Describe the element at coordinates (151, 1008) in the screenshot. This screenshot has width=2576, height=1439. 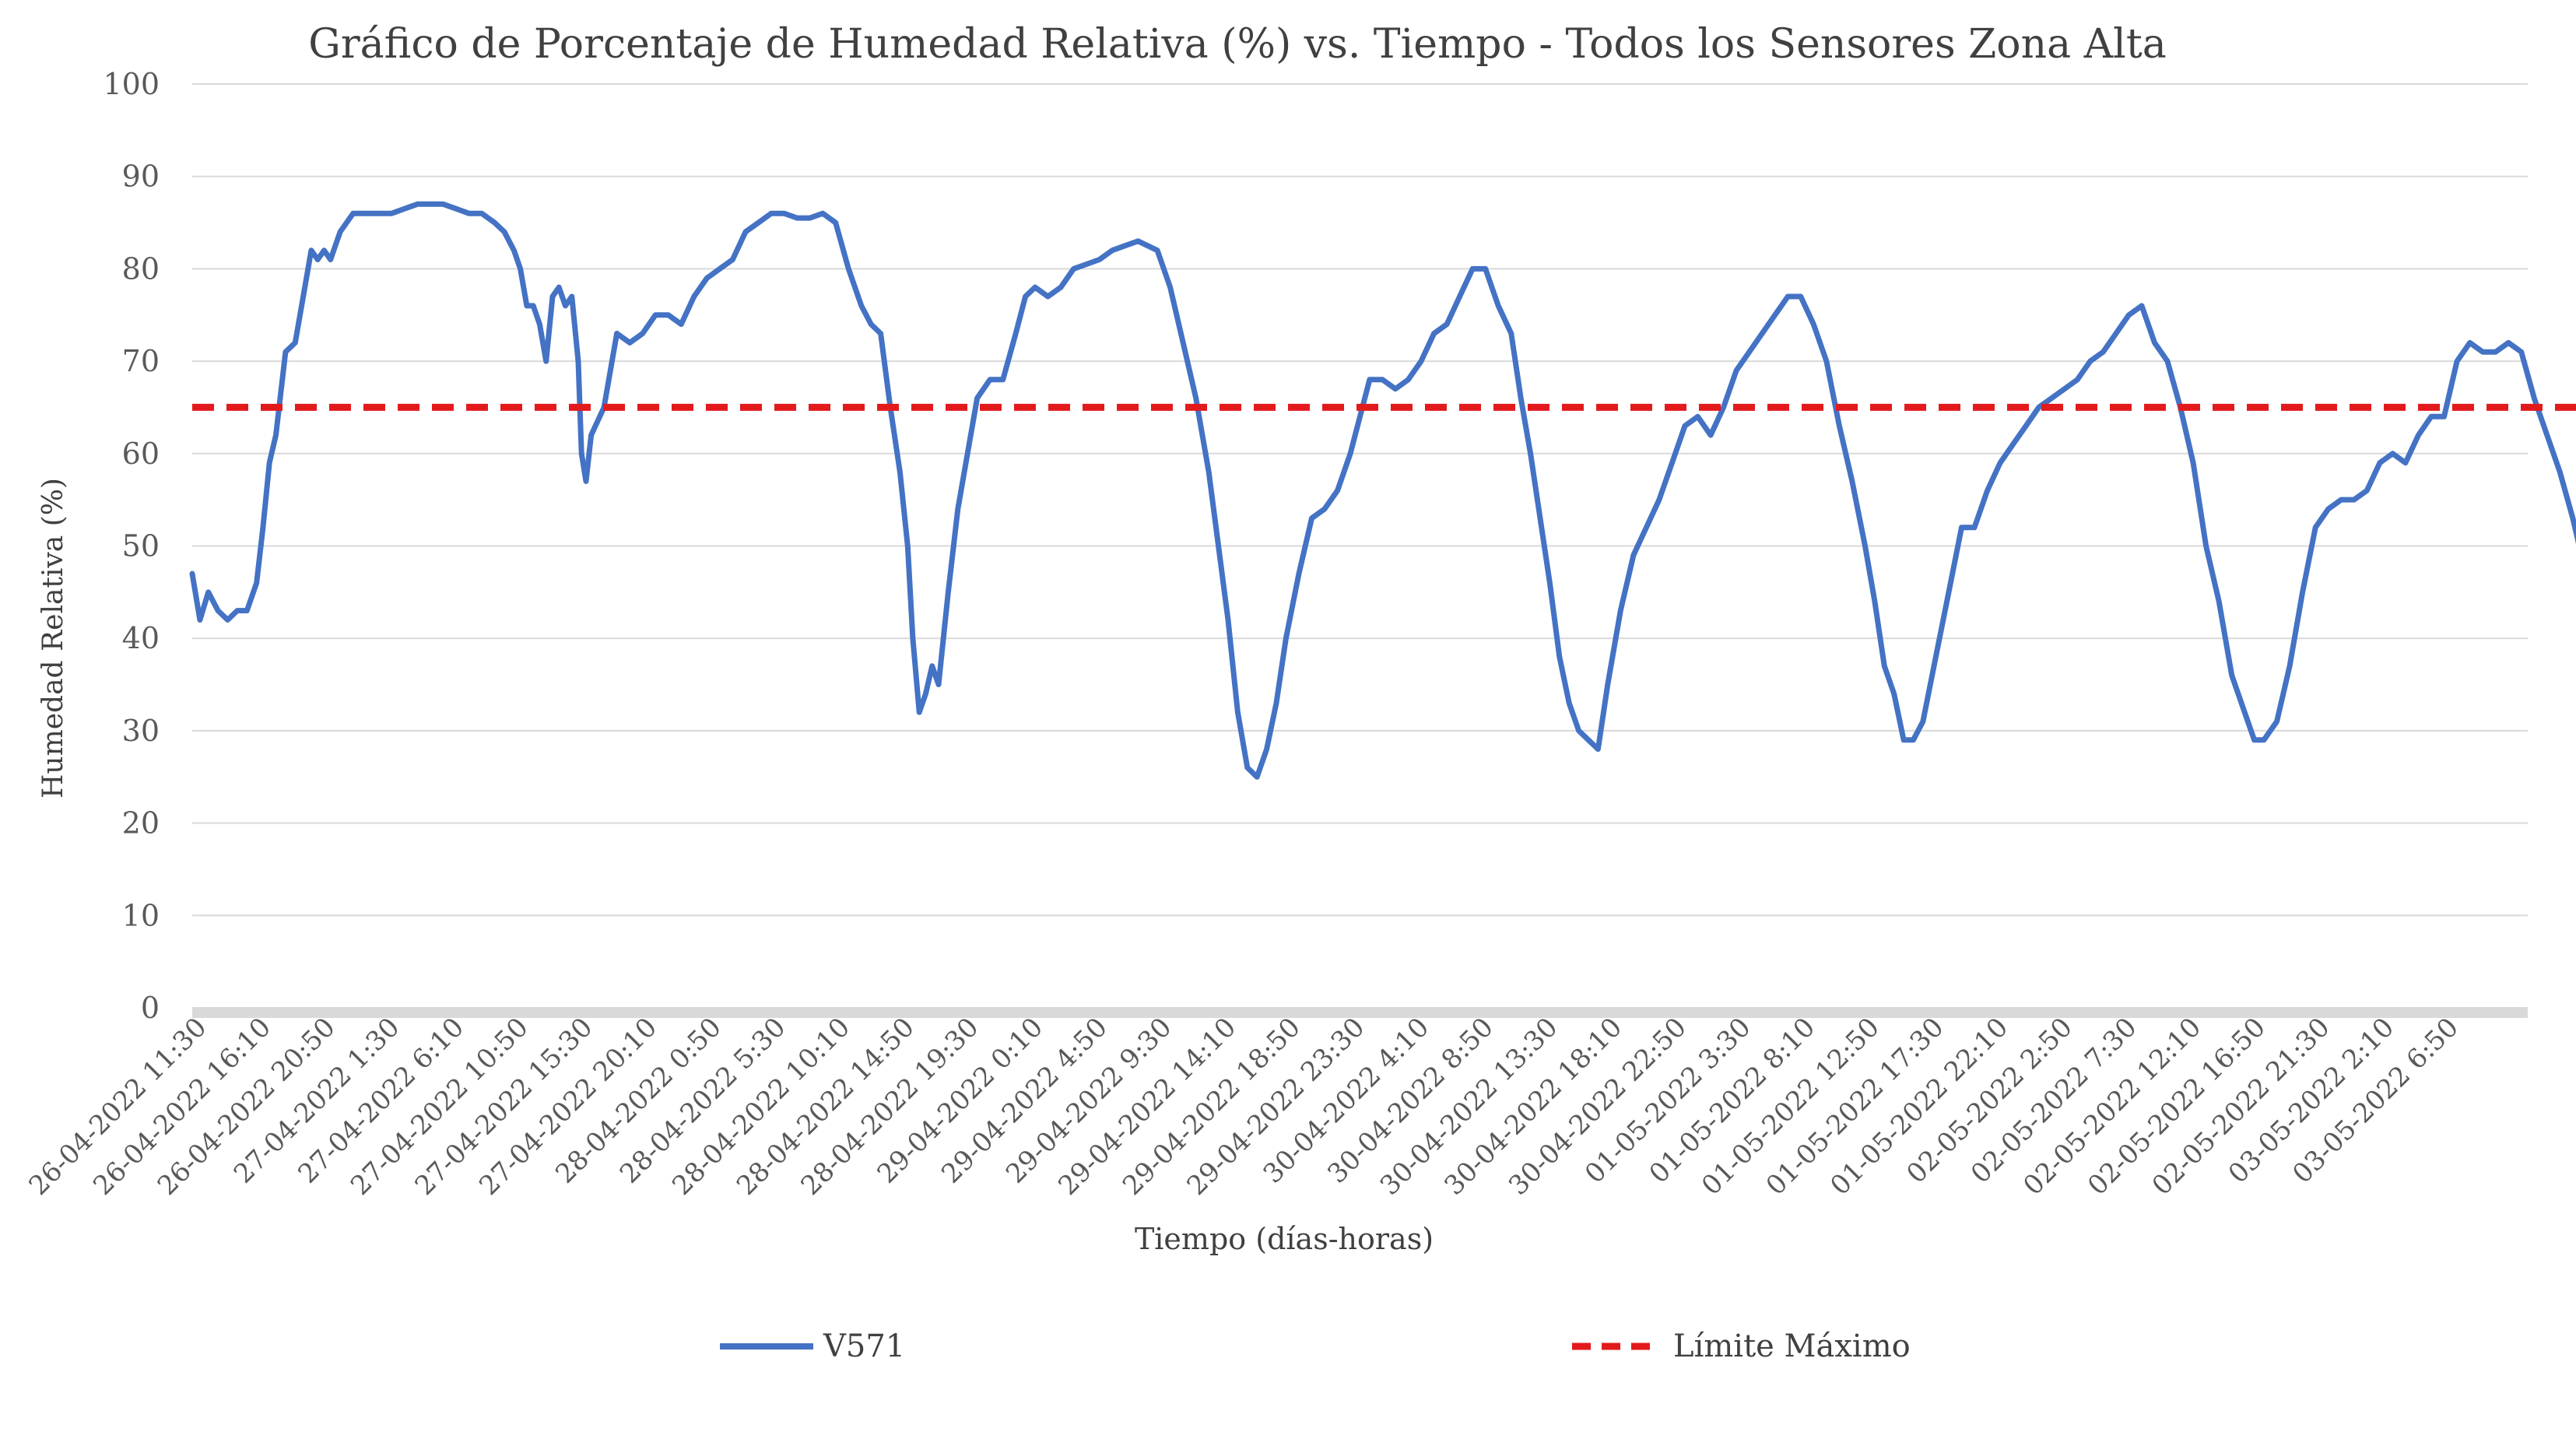
I see `y-tick-label: 0` at that location.